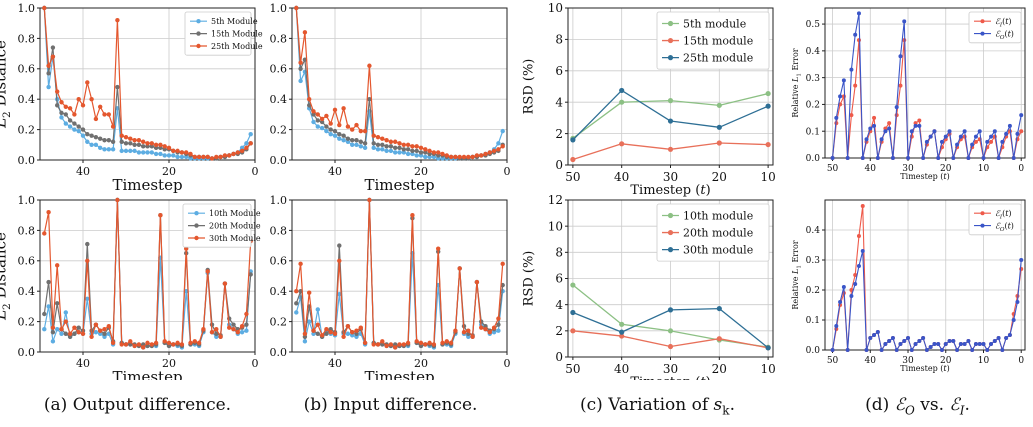 The height and width of the screenshot is (427, 1033). I want to click on legend-sym: ℰ, so click(998, 225).